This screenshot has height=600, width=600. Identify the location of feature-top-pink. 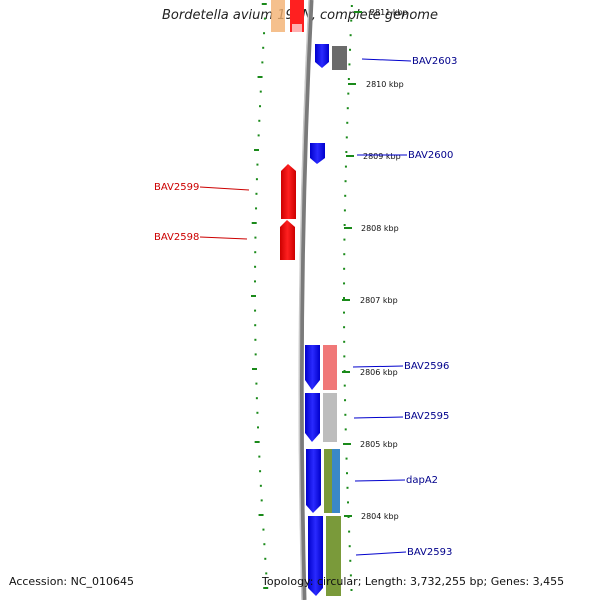
(297, 28).